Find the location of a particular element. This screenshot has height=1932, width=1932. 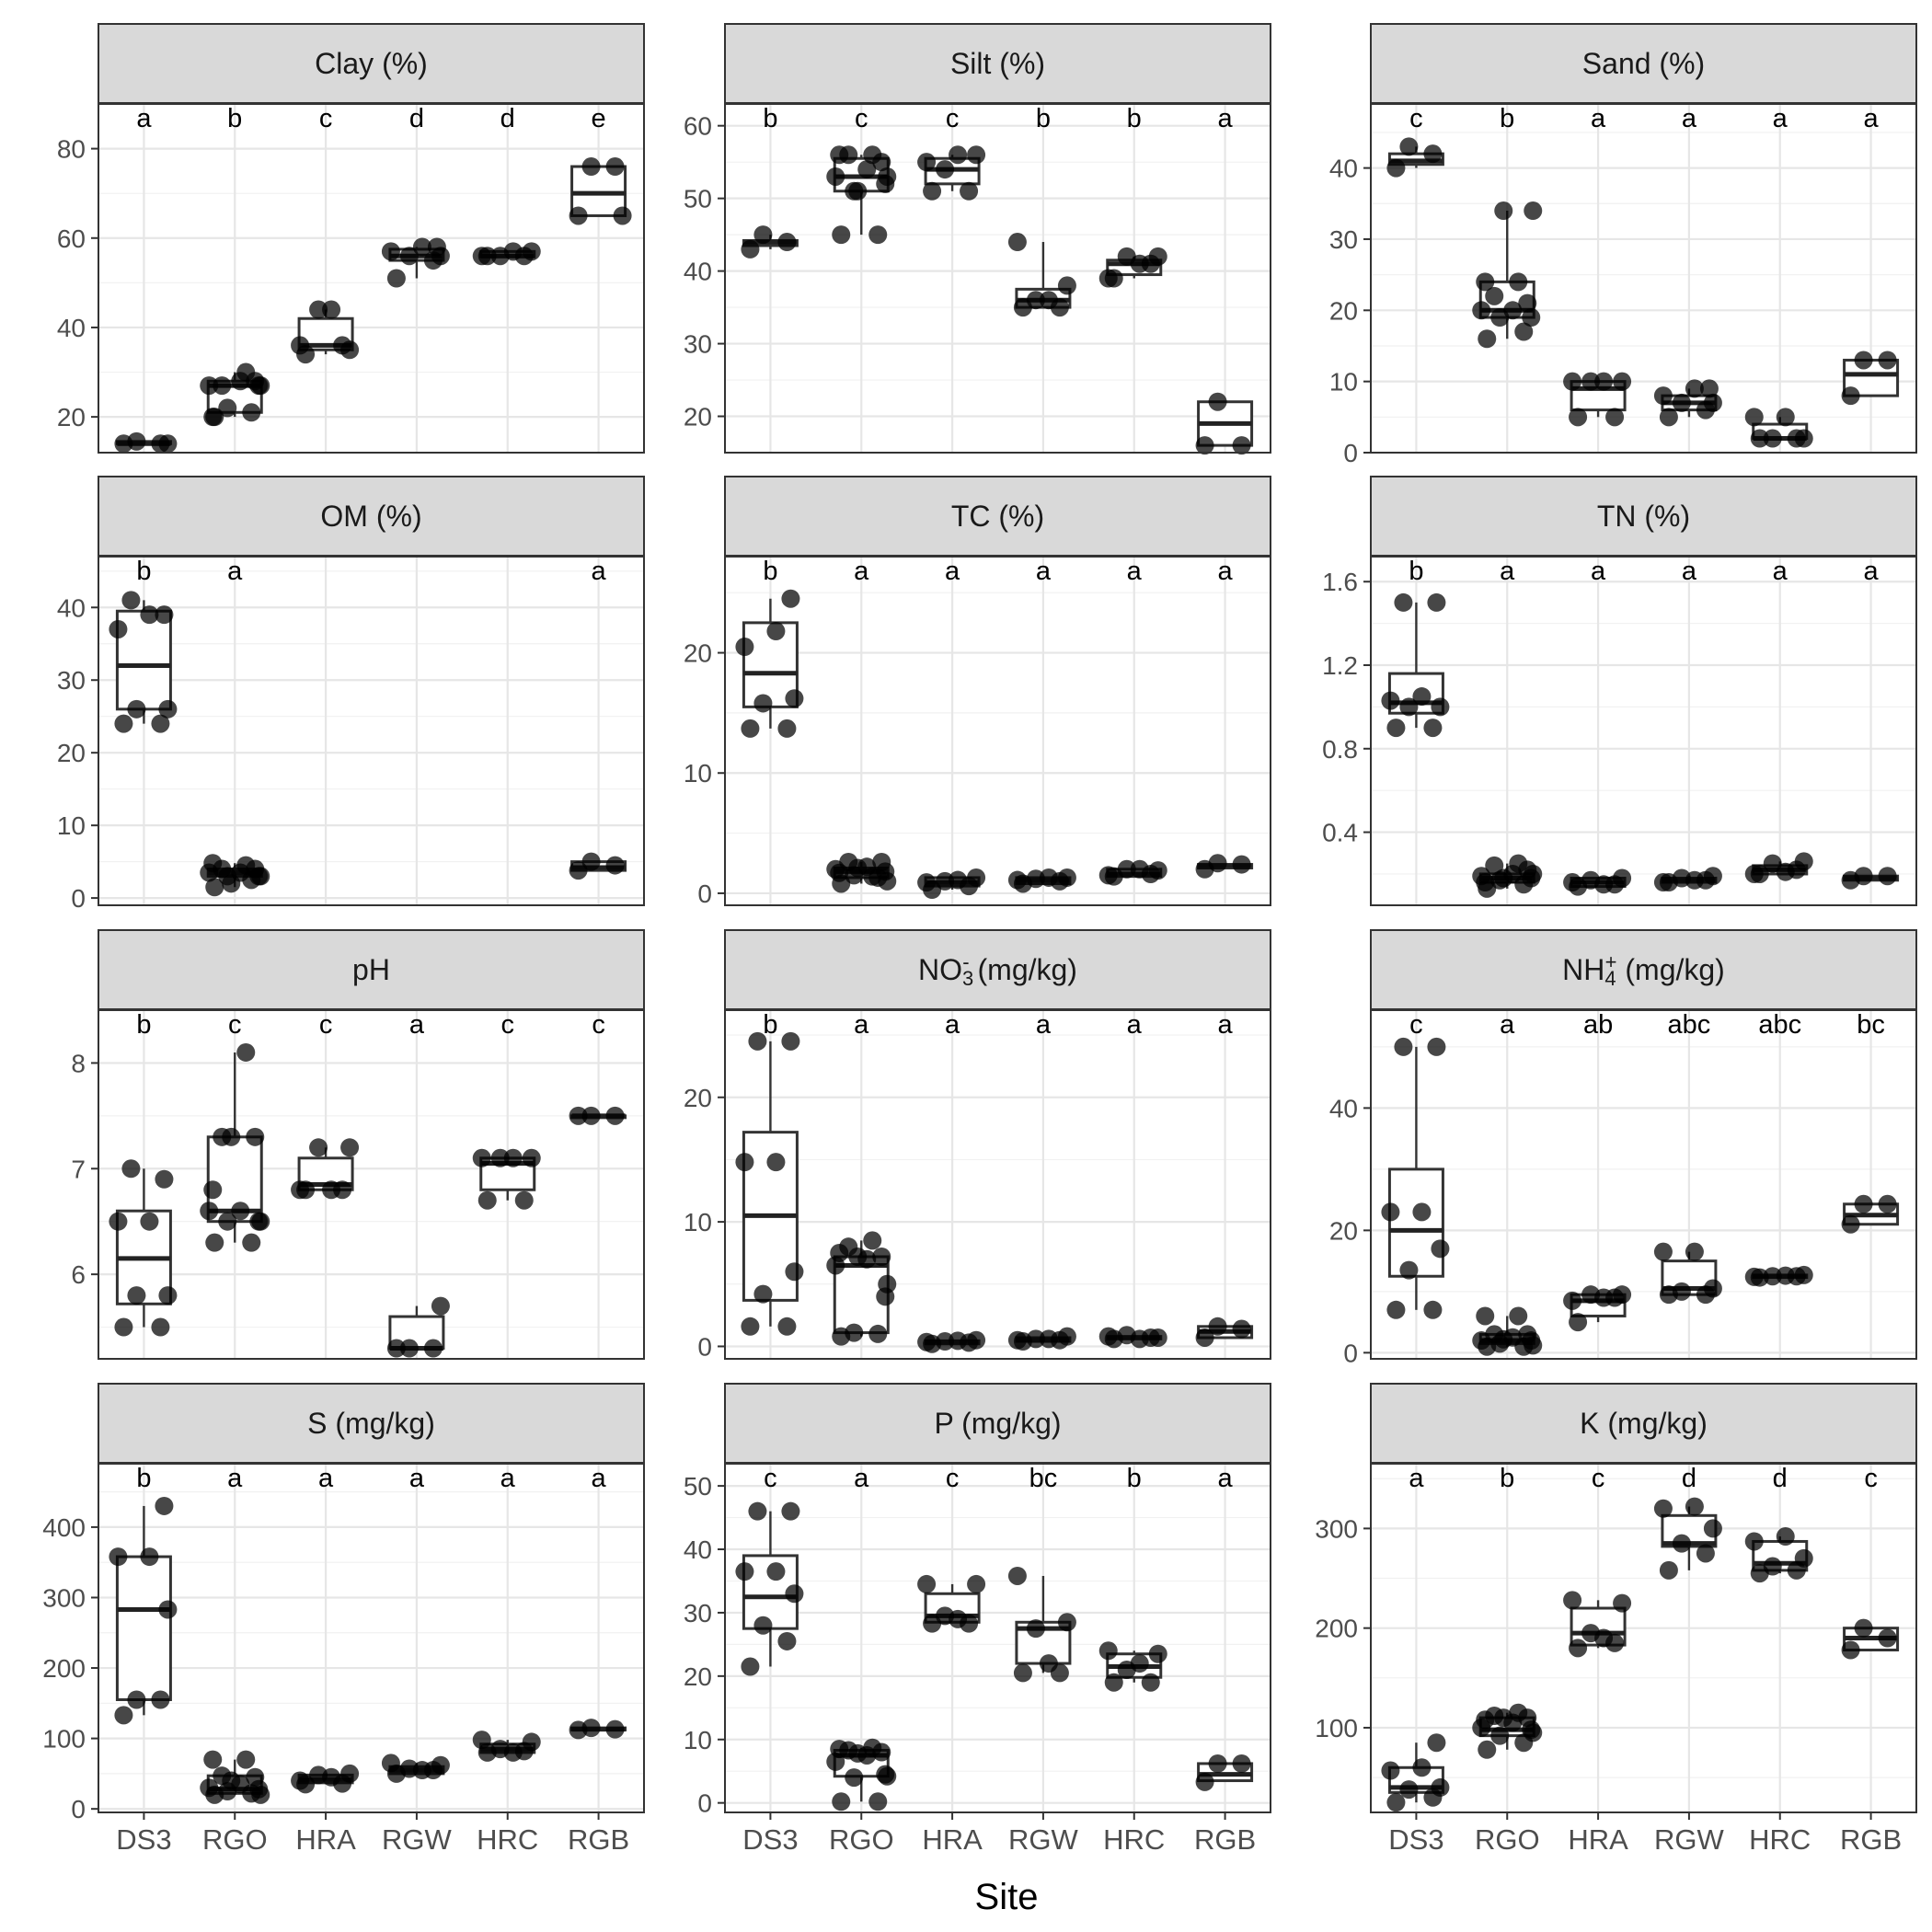

panel-9-sig-letter: ab is located at coordinates (1598, 1025).